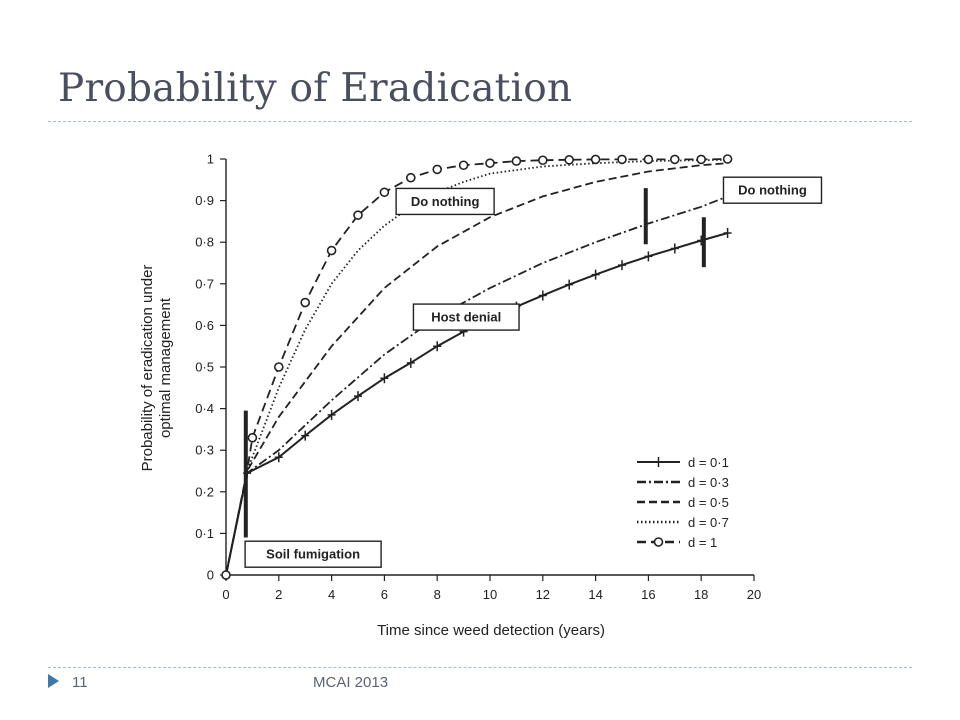  Describe the element at coordinates (225, 594) in the screenshot. I see `x-tick-label: 0` at that location.